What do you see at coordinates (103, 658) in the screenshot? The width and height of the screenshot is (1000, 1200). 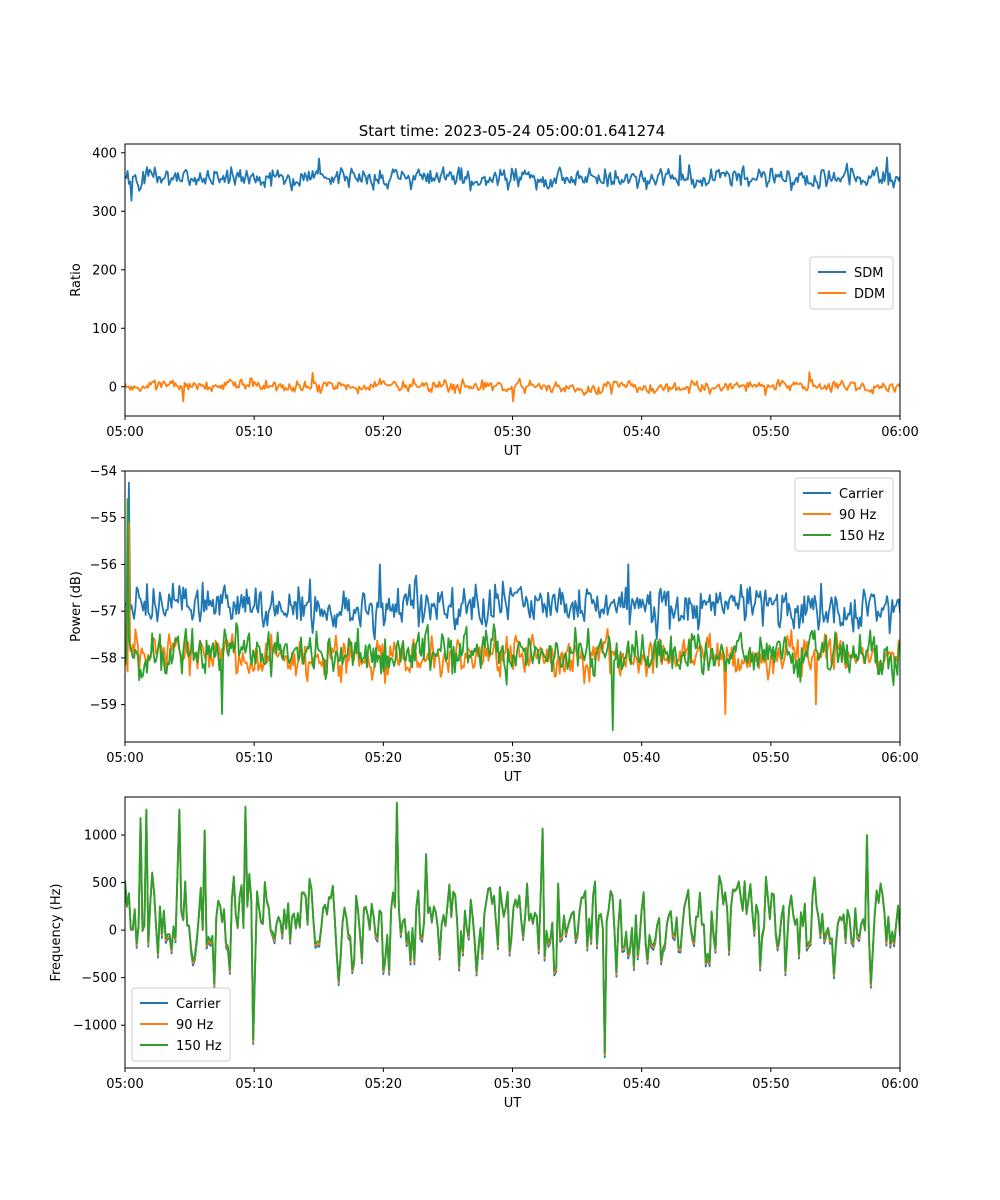 I see `y-tick-label: −58` at bounding box center [103, 658].